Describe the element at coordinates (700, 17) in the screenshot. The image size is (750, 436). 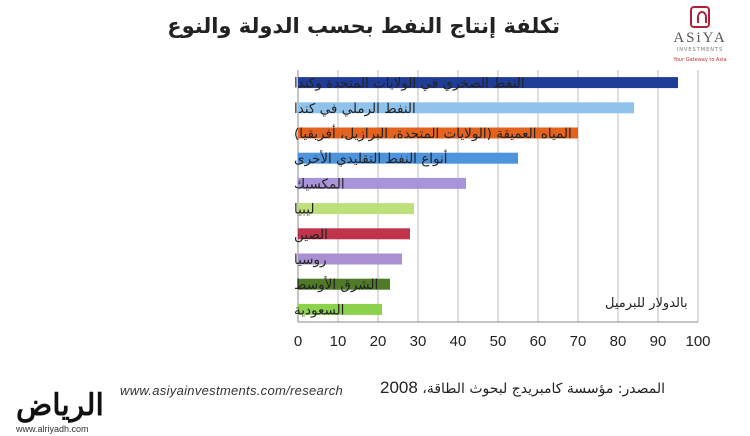
I see `asiya-logo-icon` at that location.